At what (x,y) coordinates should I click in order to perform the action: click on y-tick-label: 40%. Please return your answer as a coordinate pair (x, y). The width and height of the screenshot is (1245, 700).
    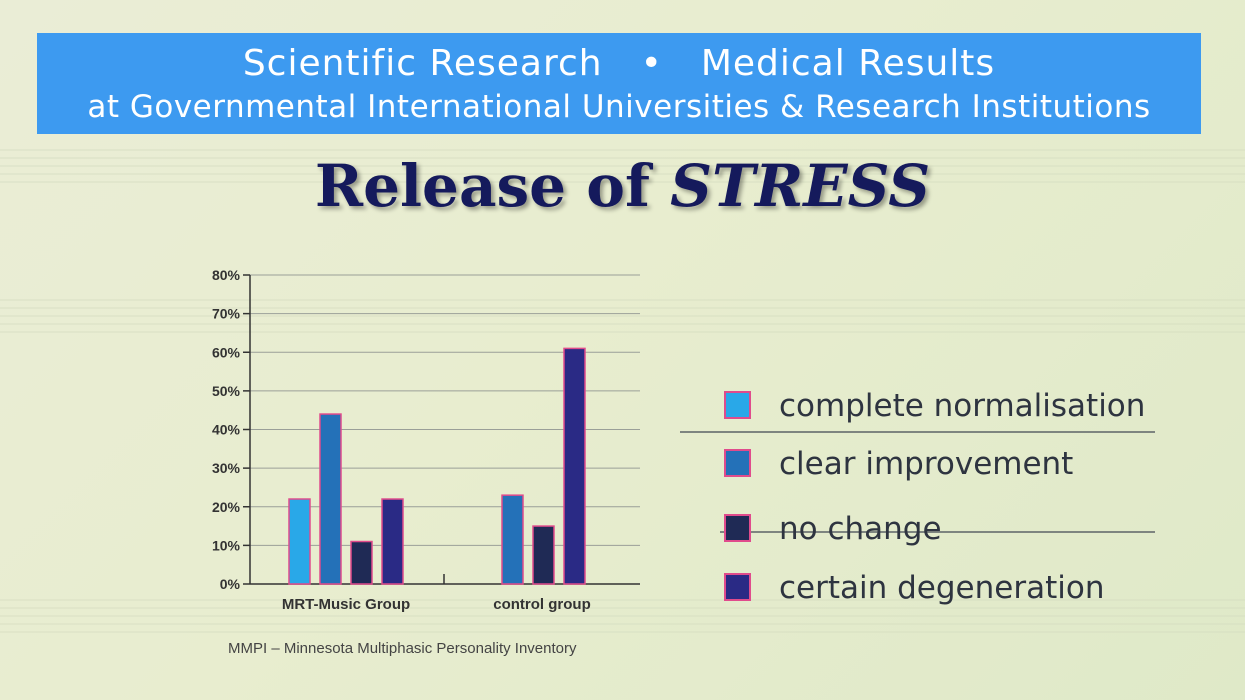
    Looking at the image, I should click on (226, 430).